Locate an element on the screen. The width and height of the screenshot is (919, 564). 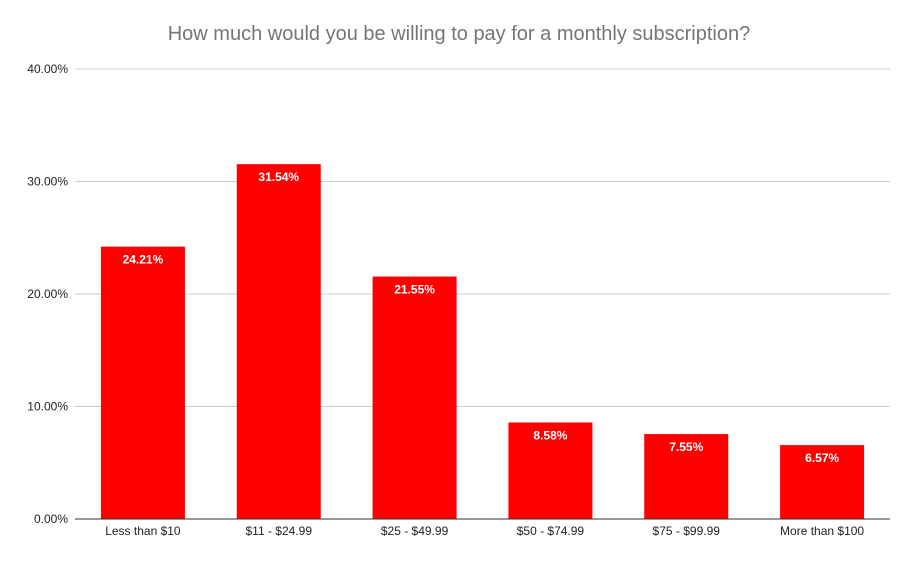
bar-data-label: 24.21% is located at coordinates (143, 260).